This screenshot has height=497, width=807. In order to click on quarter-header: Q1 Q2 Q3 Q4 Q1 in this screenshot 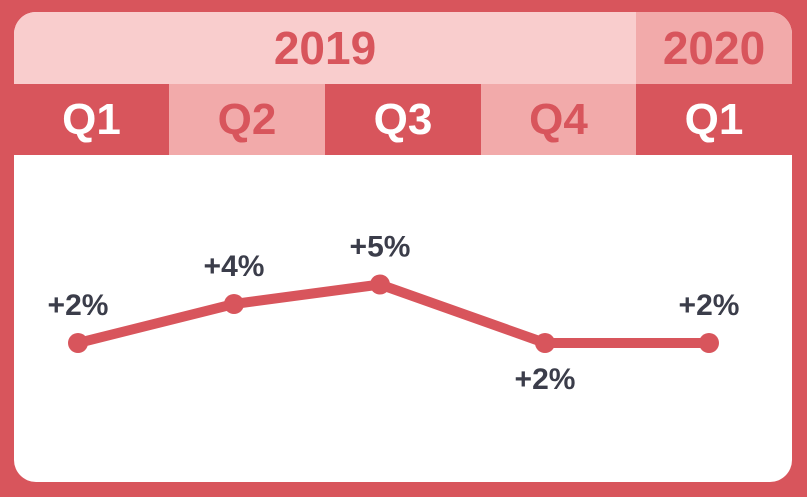, I will do `click(403, 119)`.